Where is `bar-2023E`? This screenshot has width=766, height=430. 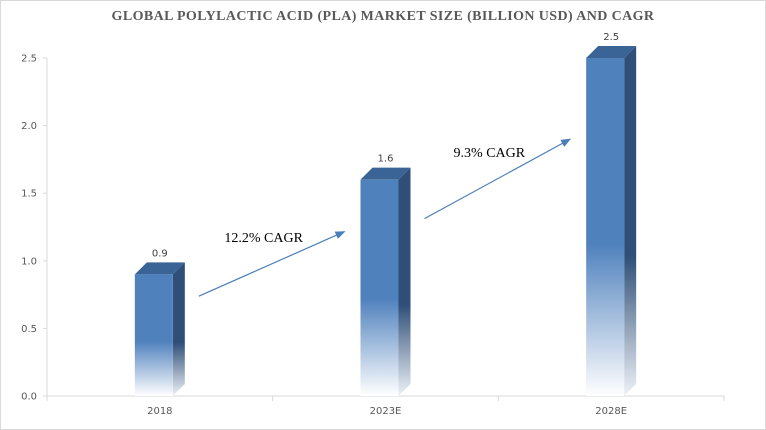
bar-2023E is located at coordinates (379, 287).